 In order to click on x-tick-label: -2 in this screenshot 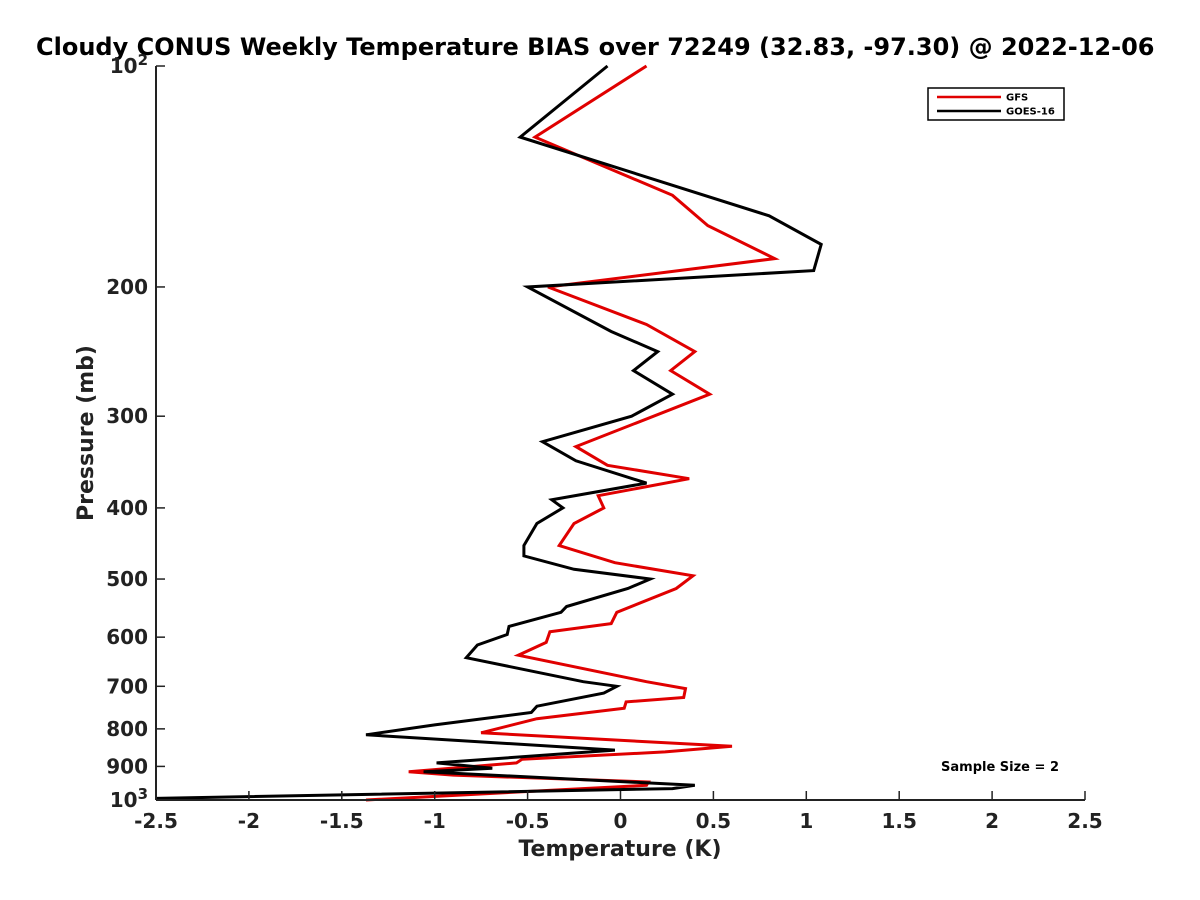, I will do `click(249, 821)`.